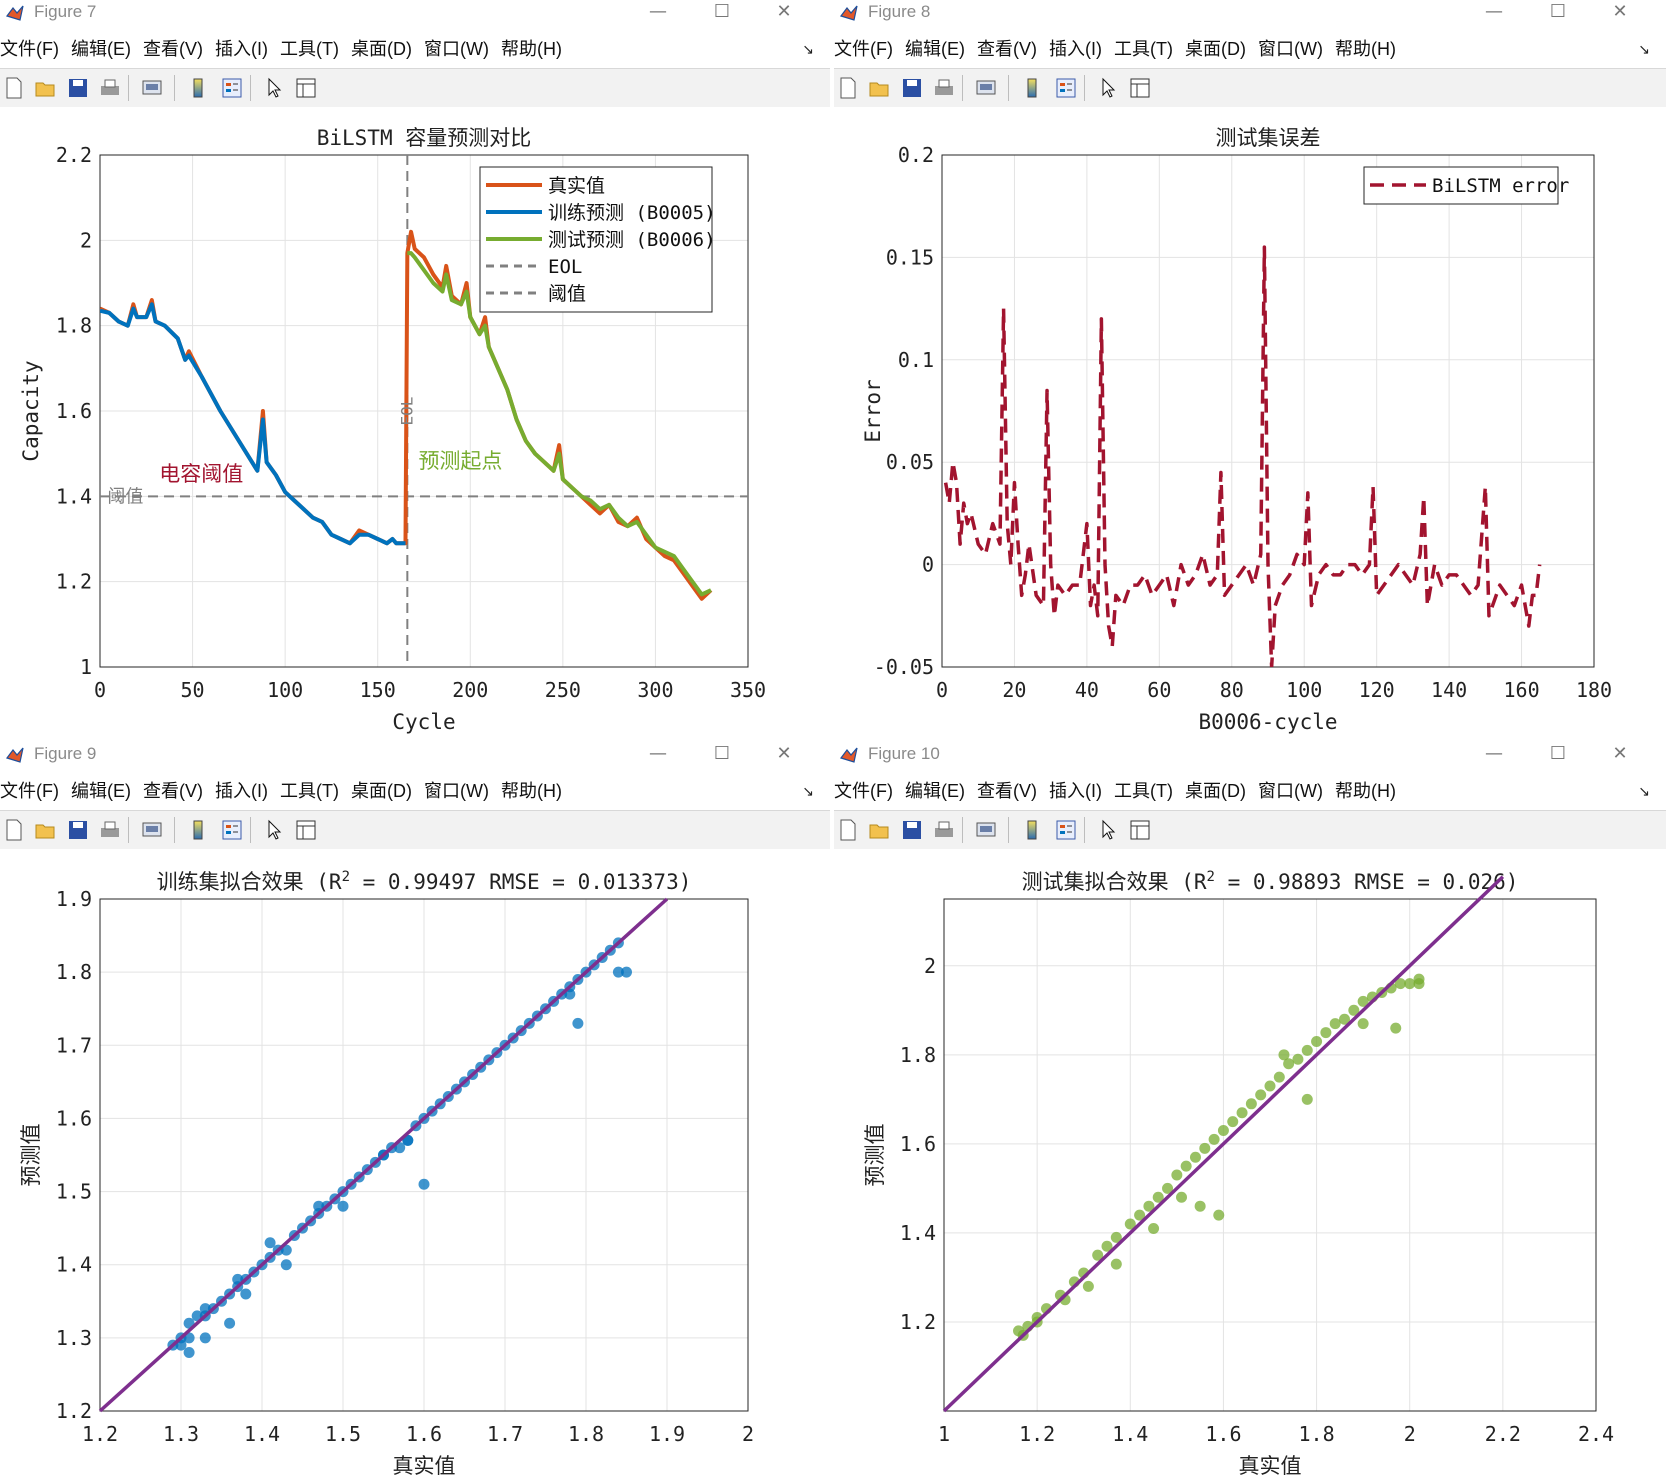  Describe the element at coordinates (415, 13) in the screenshot. I see `window-titlebar: Figure 7 — ☐ ✕` at that location.